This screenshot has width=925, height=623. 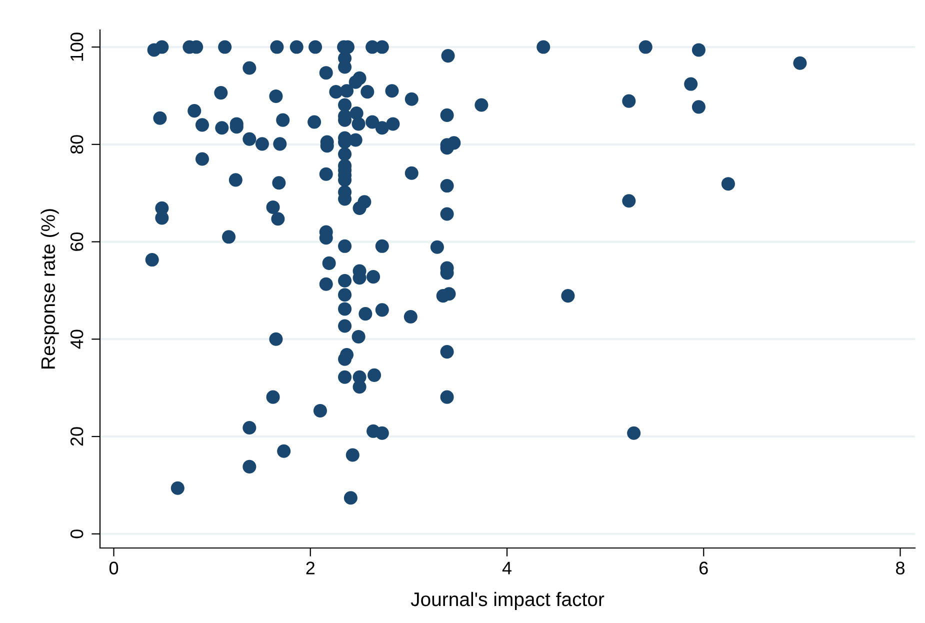 What do you see at coordinates (77, 241) in the screenshot?
I see `y-tick-label: 60` at bounding box center [77, 241].